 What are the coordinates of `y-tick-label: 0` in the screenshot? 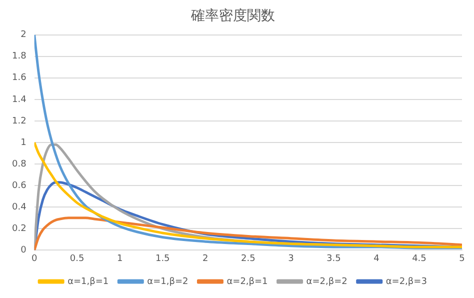 It's located at (23, 251).